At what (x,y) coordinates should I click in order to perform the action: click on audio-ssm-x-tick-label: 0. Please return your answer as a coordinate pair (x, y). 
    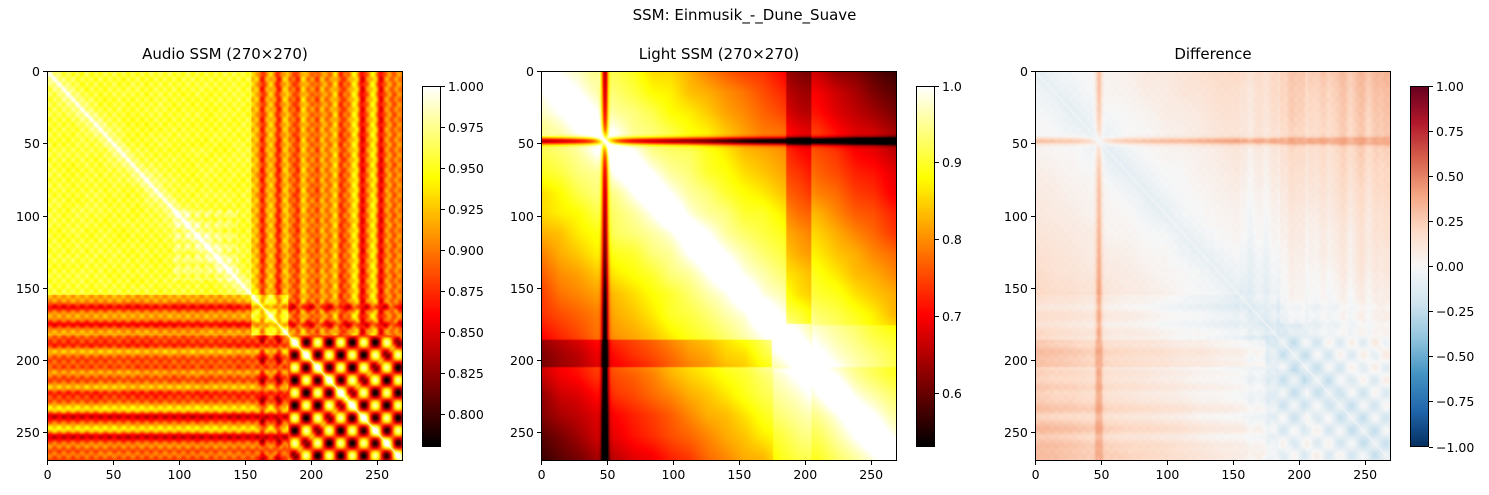
    Looking at the image, I should click on (47, 474).